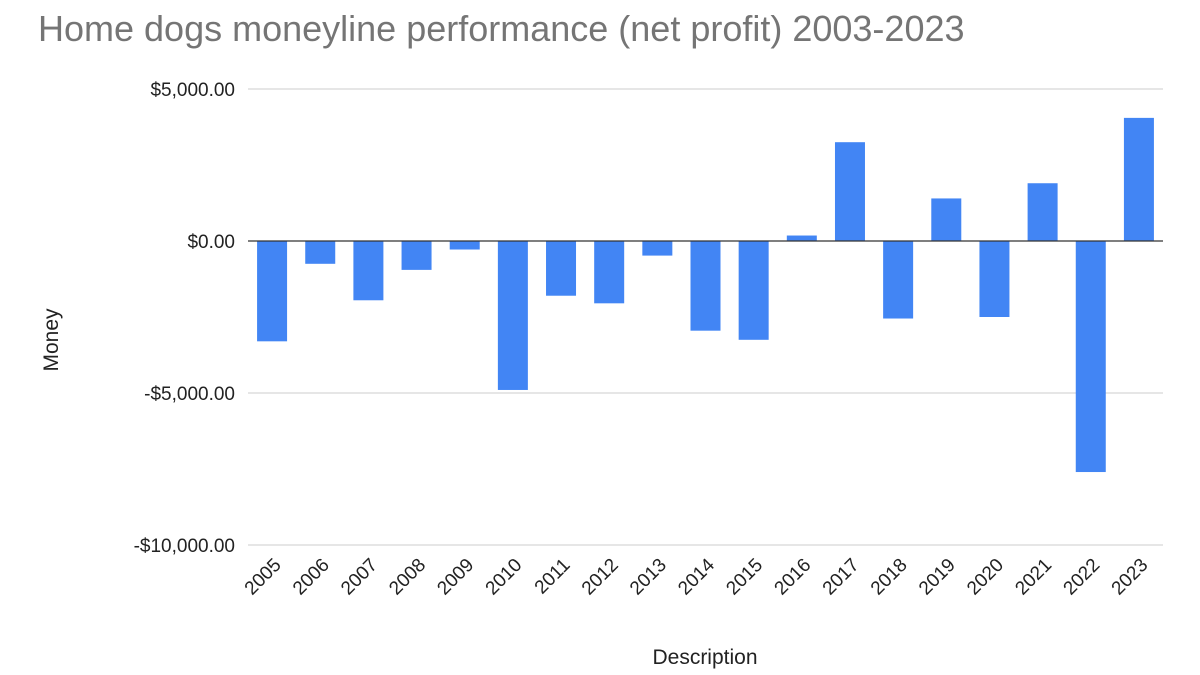 This screenshot has height=675, width=1200. I want to click on bar-2021, so click(1042, 212).